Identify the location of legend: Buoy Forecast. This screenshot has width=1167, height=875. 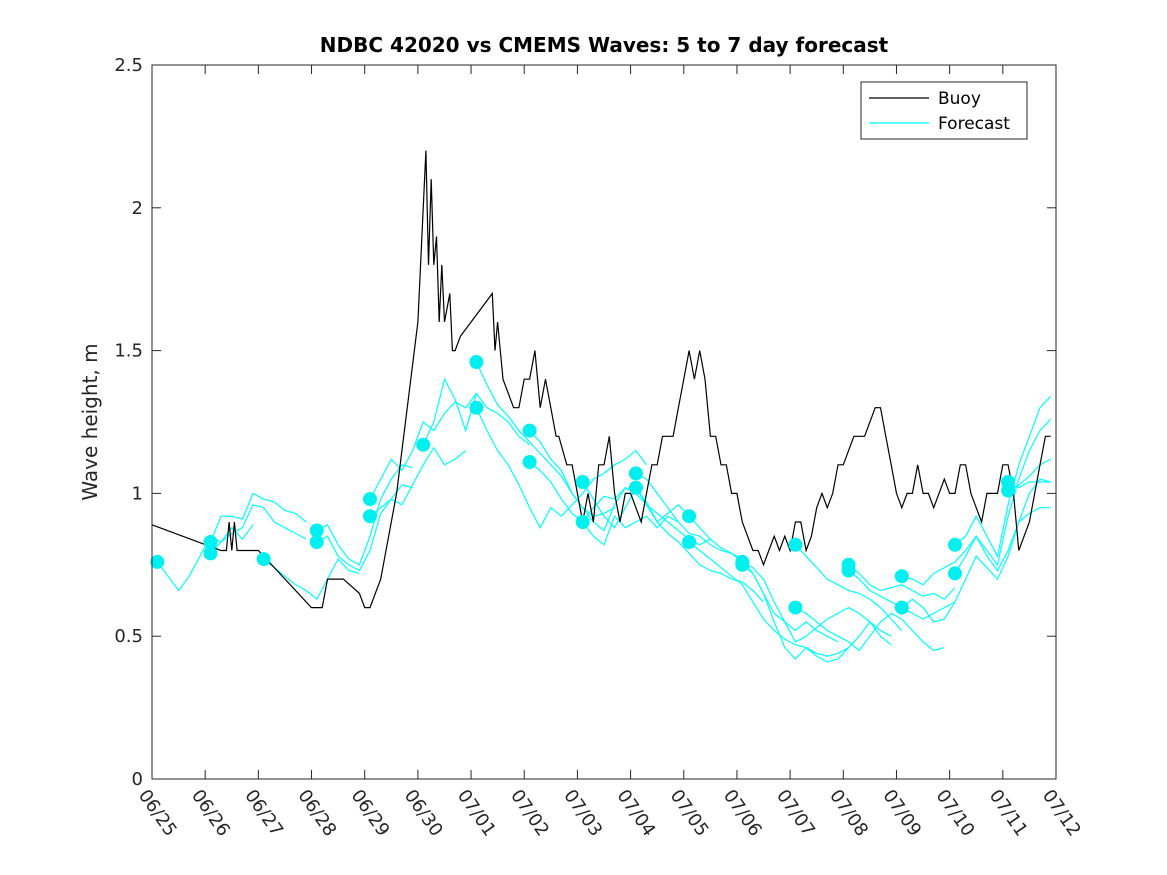
(944, 110).